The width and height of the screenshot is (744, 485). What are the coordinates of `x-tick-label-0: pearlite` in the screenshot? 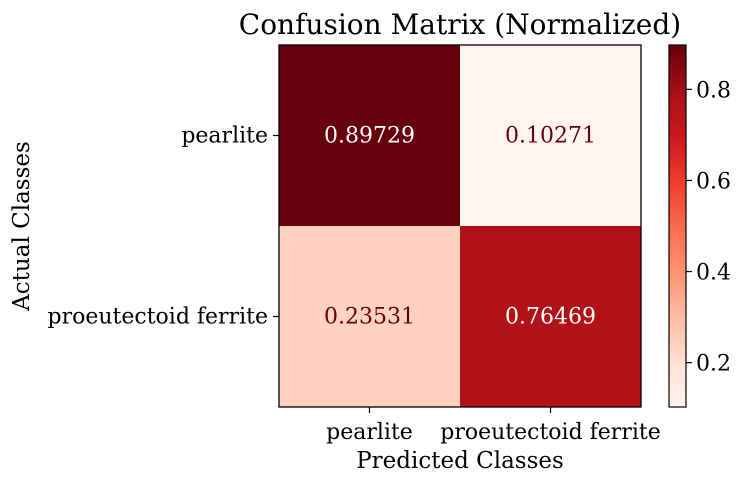 It's located at (369, 432).